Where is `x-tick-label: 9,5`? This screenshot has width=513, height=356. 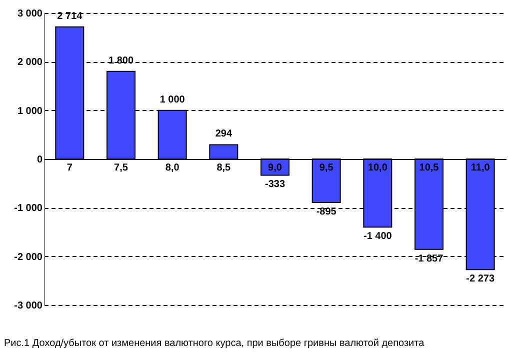
x-tick-label: 9,5 is located at coordinates (326, 168).